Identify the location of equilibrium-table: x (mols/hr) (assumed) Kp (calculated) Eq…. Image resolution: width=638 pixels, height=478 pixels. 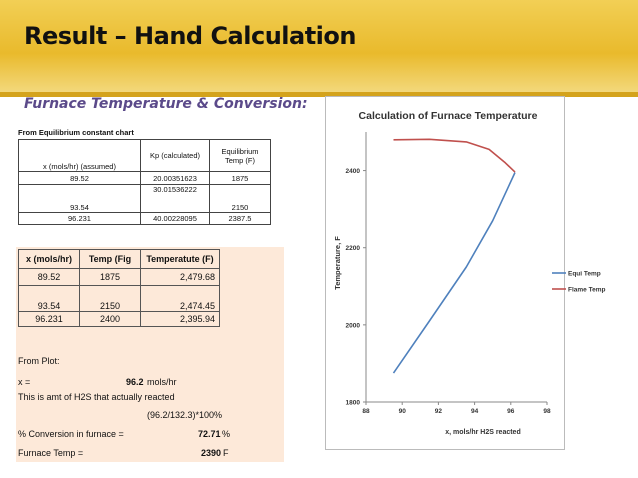
(144, 182).